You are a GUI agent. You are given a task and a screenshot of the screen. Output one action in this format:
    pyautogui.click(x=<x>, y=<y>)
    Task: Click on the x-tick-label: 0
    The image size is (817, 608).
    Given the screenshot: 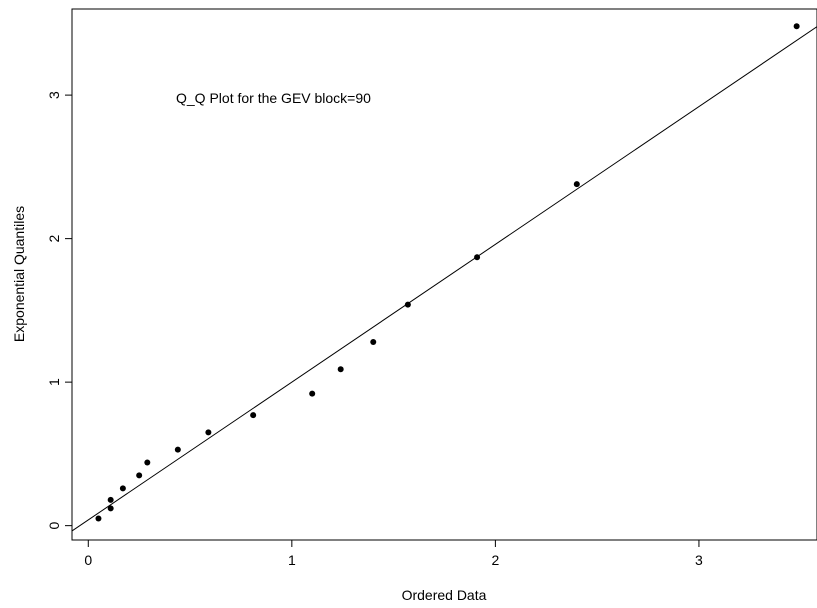 What is the action you would take?
    pyautogui.click(x=88, y=560)
    